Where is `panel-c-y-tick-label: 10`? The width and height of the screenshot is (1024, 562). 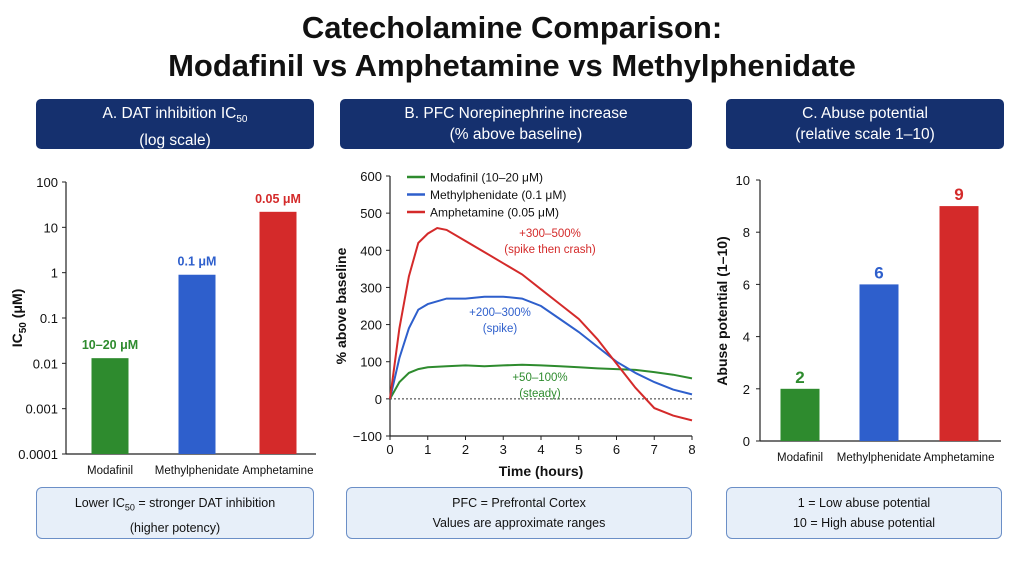 panel-c-y-tick-label: 10 is located at coordinates (743, 180).